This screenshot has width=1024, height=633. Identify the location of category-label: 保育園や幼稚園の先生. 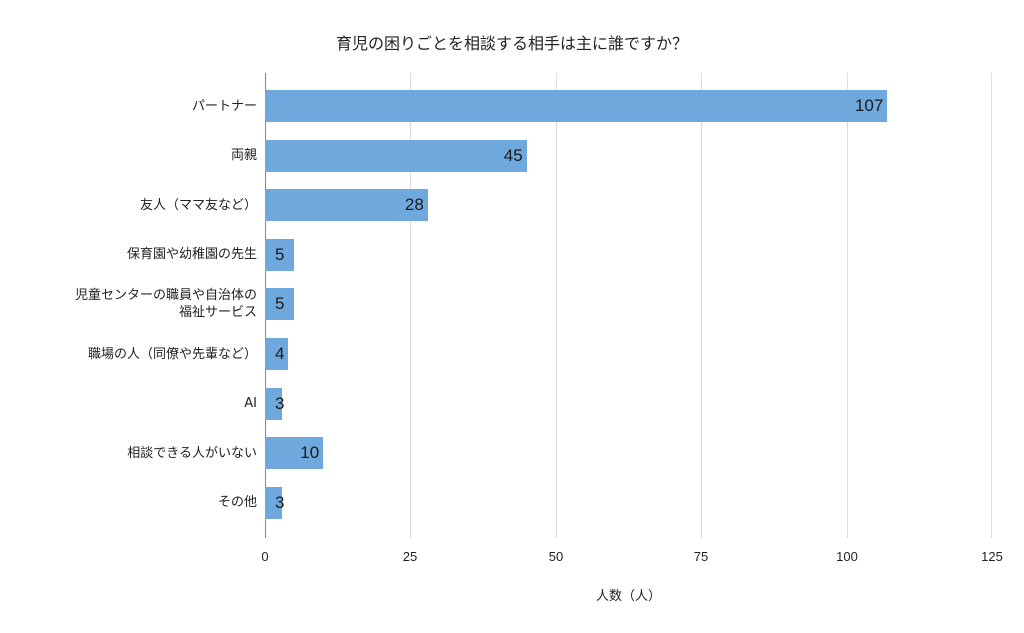
(191, 255).